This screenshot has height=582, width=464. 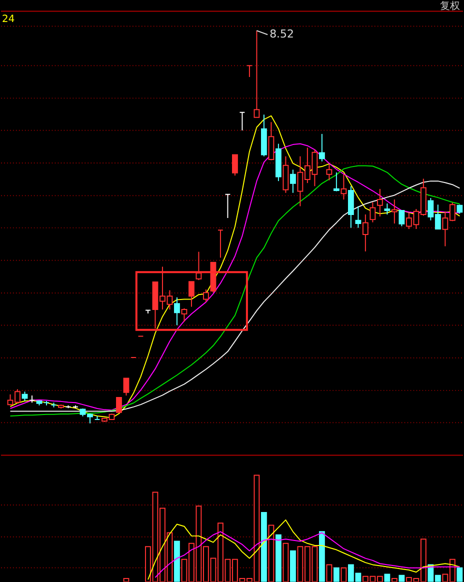 I want to click on annotation: 8.52, so click(x=282, y=34).